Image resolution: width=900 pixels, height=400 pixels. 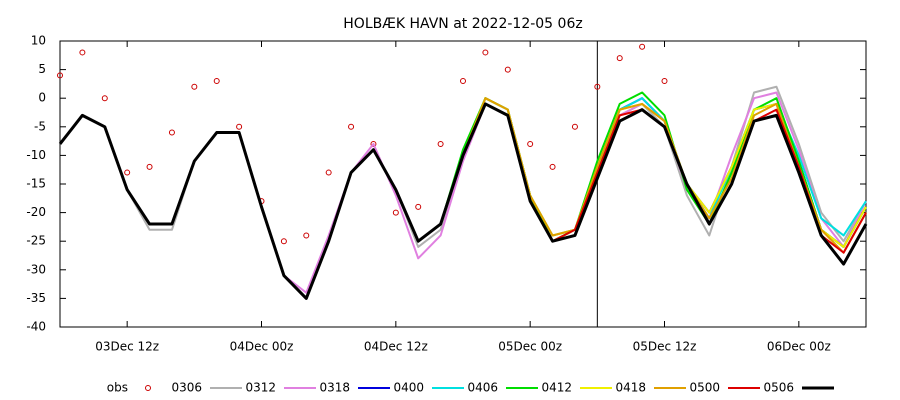 What do you see at coordinates (704, 388) in the screenshot?
I see `legend-label: 0500` at bounding box center [704, 388].